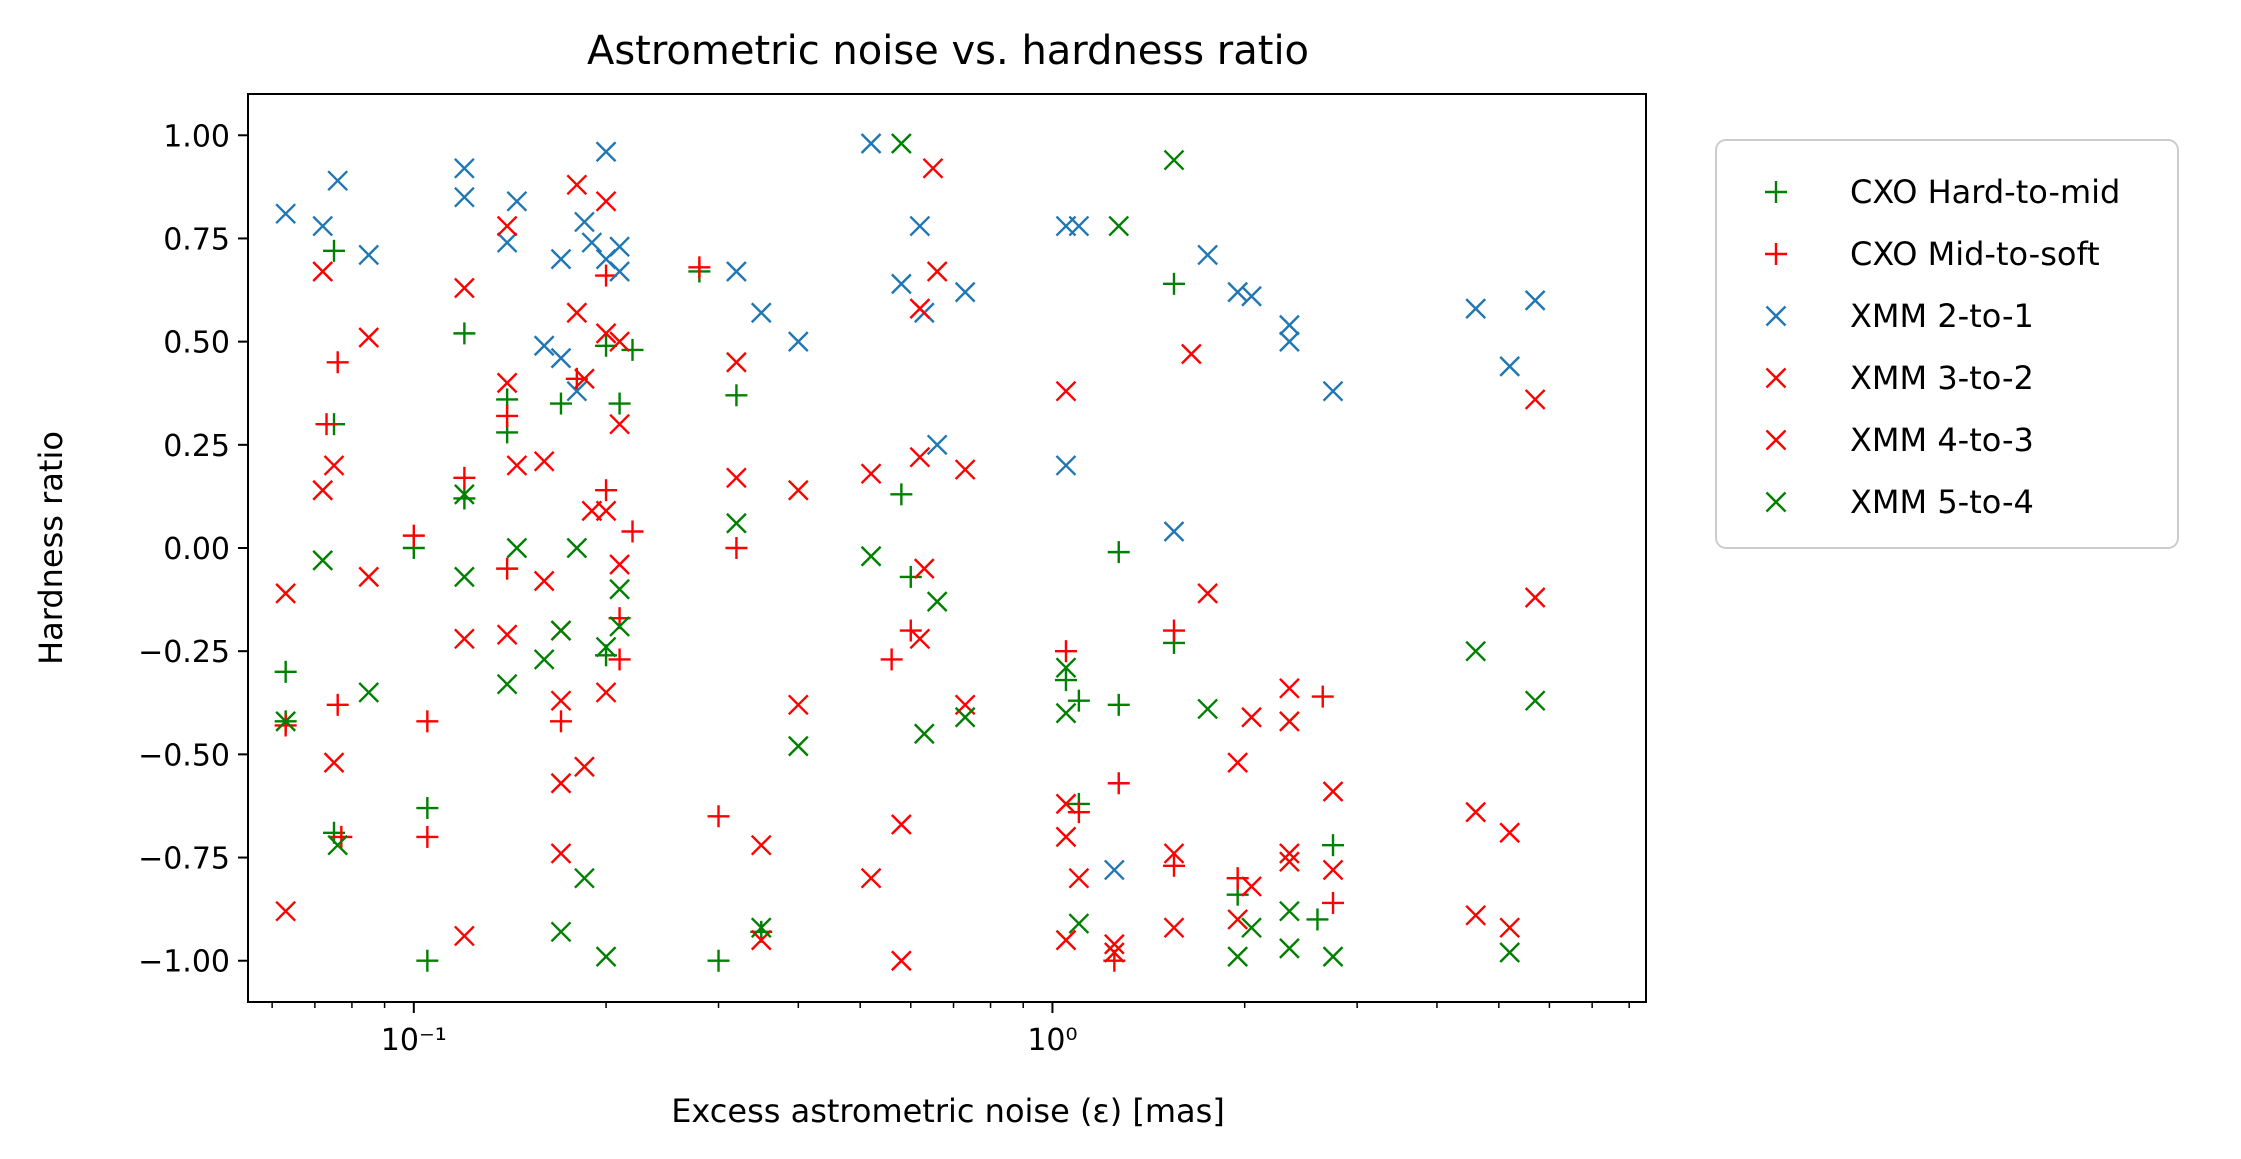 This screenshot has width=2241, height=1159. I want to click on y-tick-label: −0.75, so click(184, 859).